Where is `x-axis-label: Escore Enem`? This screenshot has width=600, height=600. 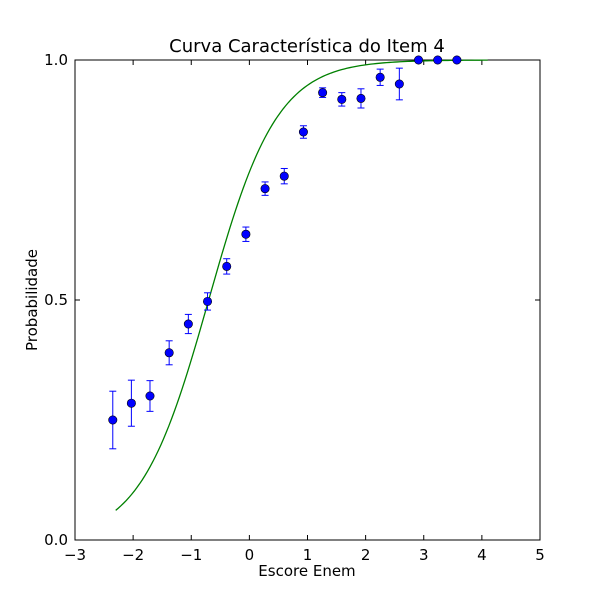
x-axis-label: Escore Enem is located at coordinates (306, 571).